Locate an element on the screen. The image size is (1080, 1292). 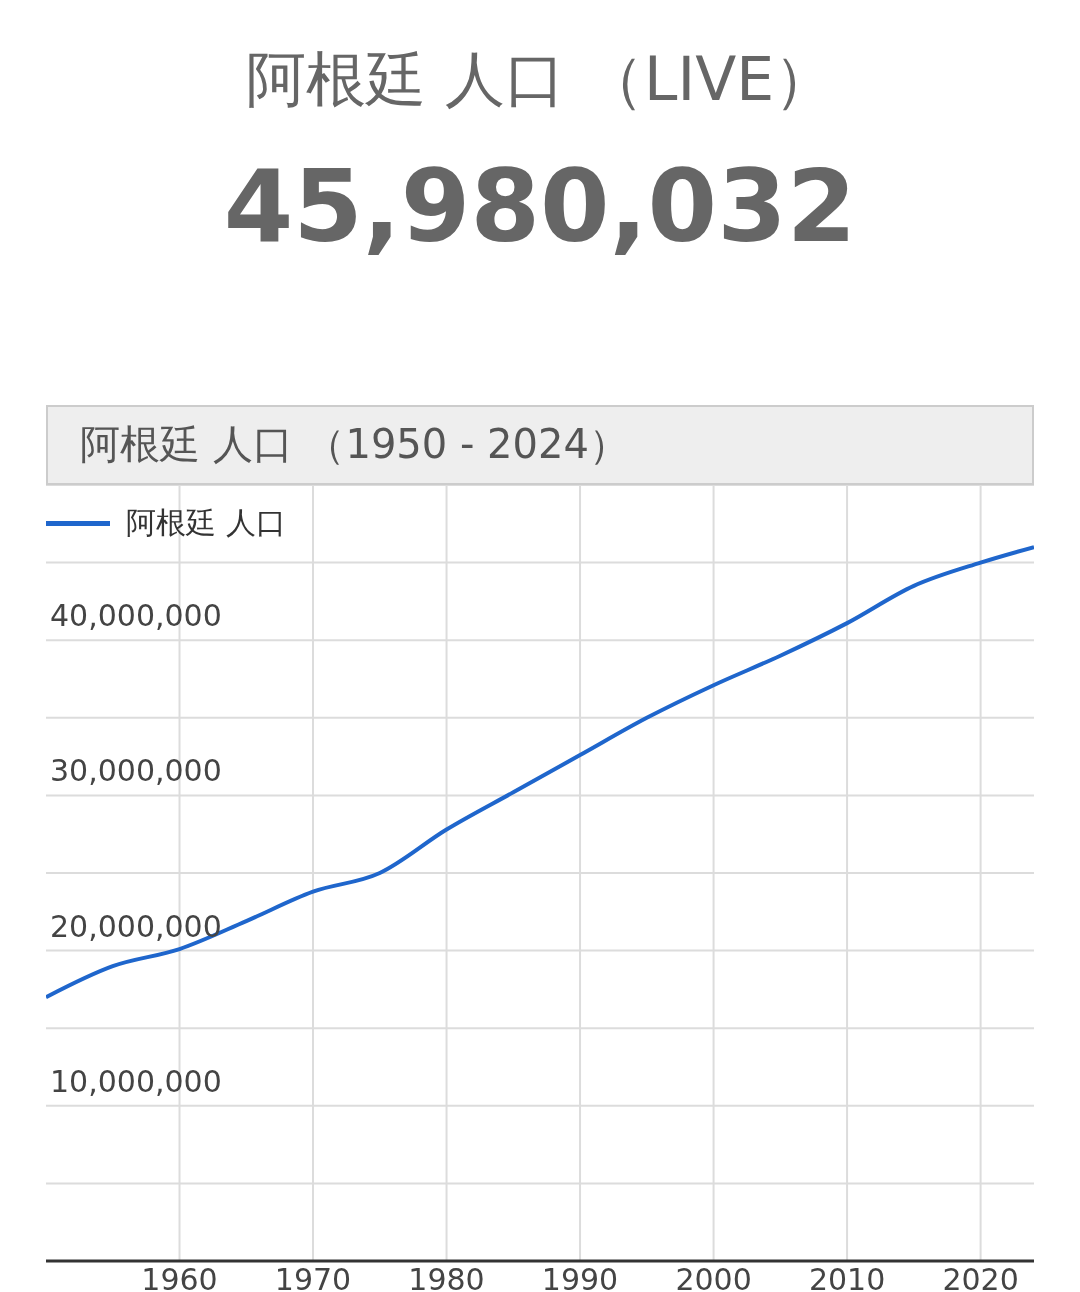
y-tick-label: 30,000,000 is located at coordinates (136, 771).